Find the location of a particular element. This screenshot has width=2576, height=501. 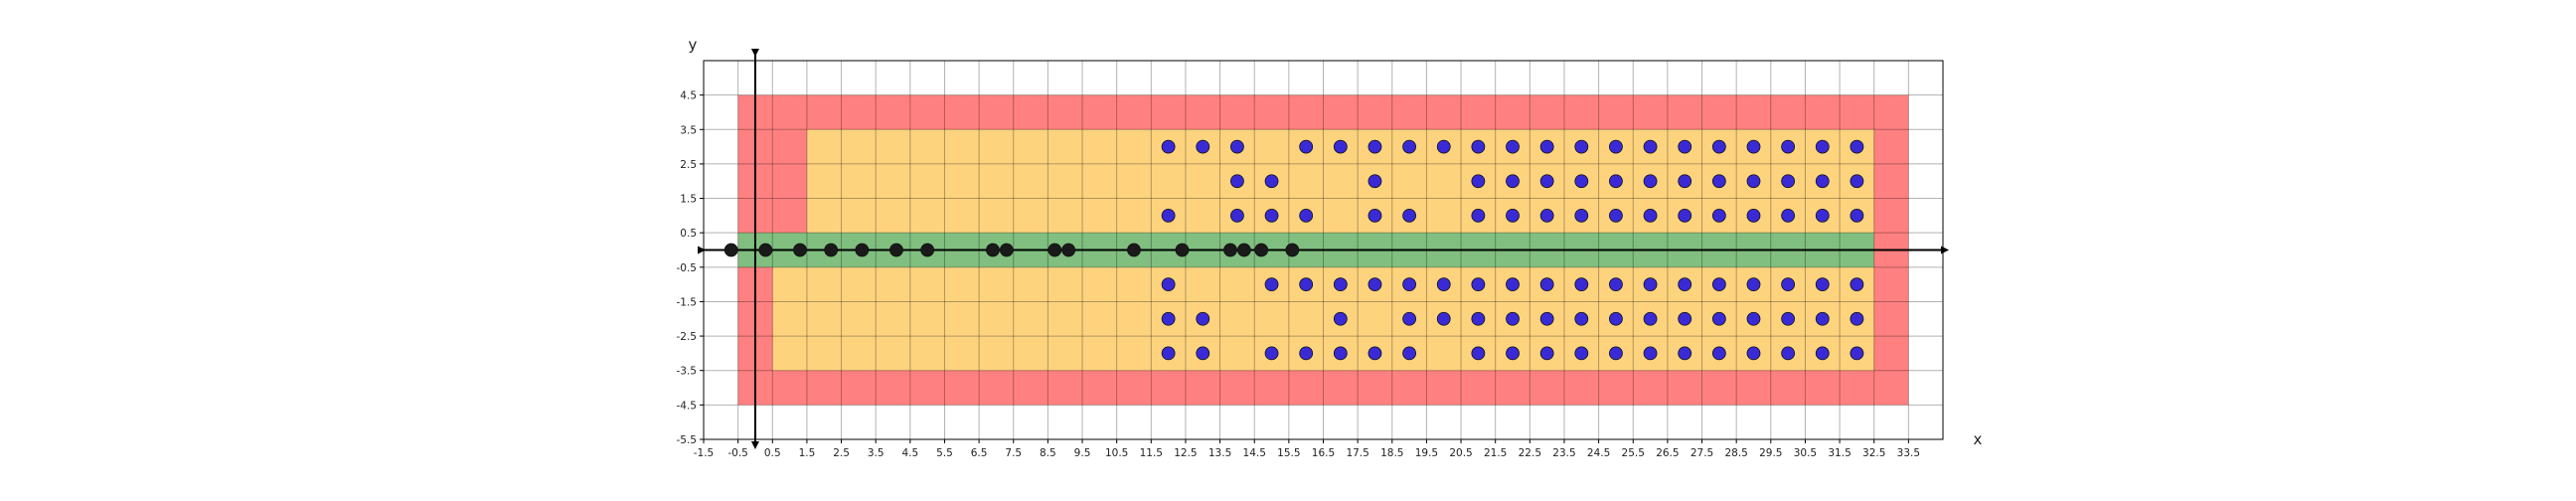

x-tick-label: -0.5 is located at coordinates (737, 453).